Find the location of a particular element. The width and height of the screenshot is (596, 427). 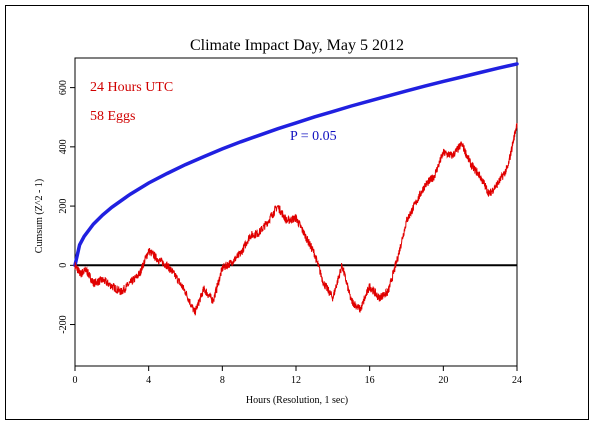

y-axis-ticks: -200 0 200 400 600 is located at coordinates (66, 207).